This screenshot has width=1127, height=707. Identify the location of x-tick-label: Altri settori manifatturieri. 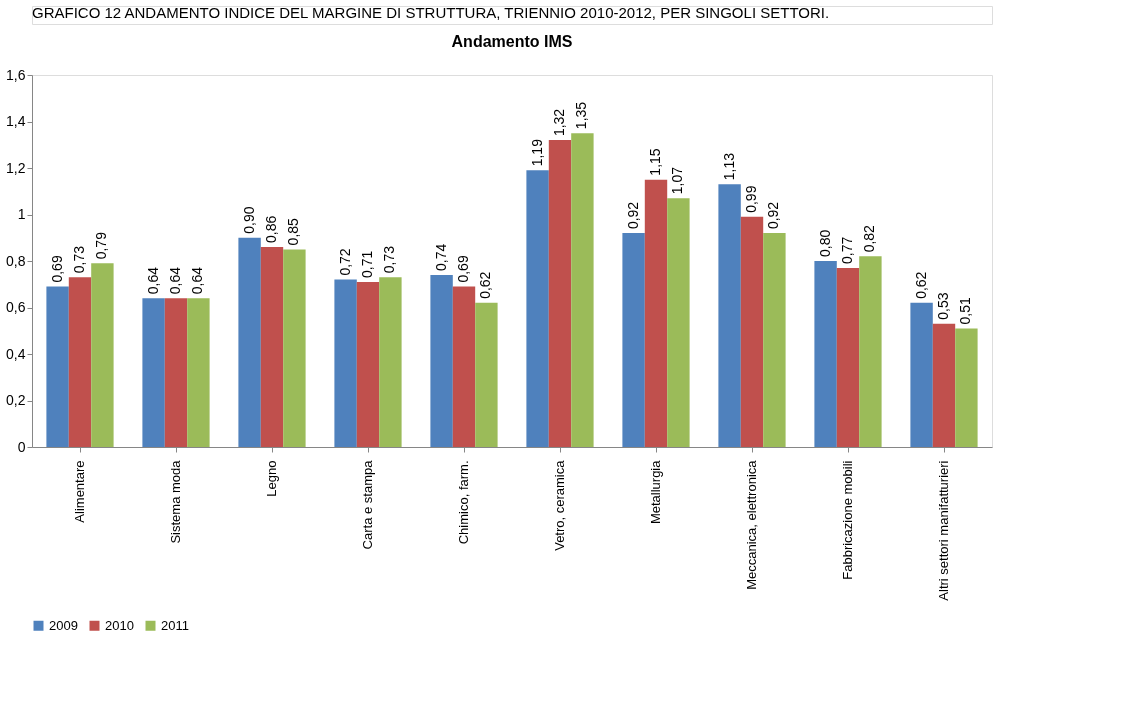
(943, 530).